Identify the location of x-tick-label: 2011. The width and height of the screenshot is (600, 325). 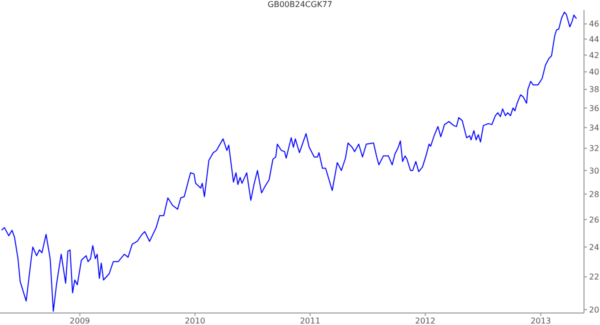
(310, 320).